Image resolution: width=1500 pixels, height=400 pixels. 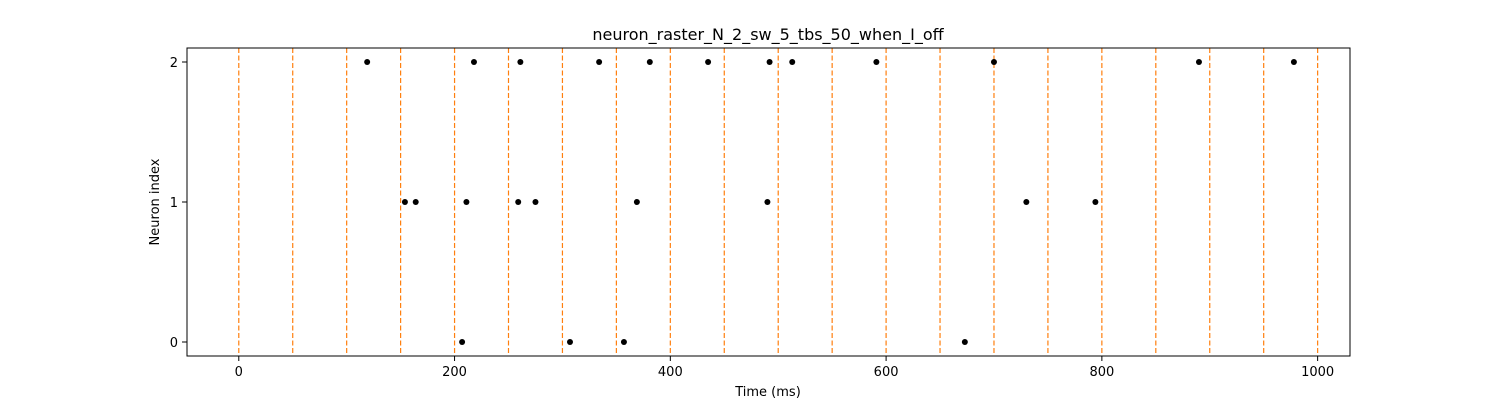 I want to click on y-tick-label: 0, so click(x=174, y=343).